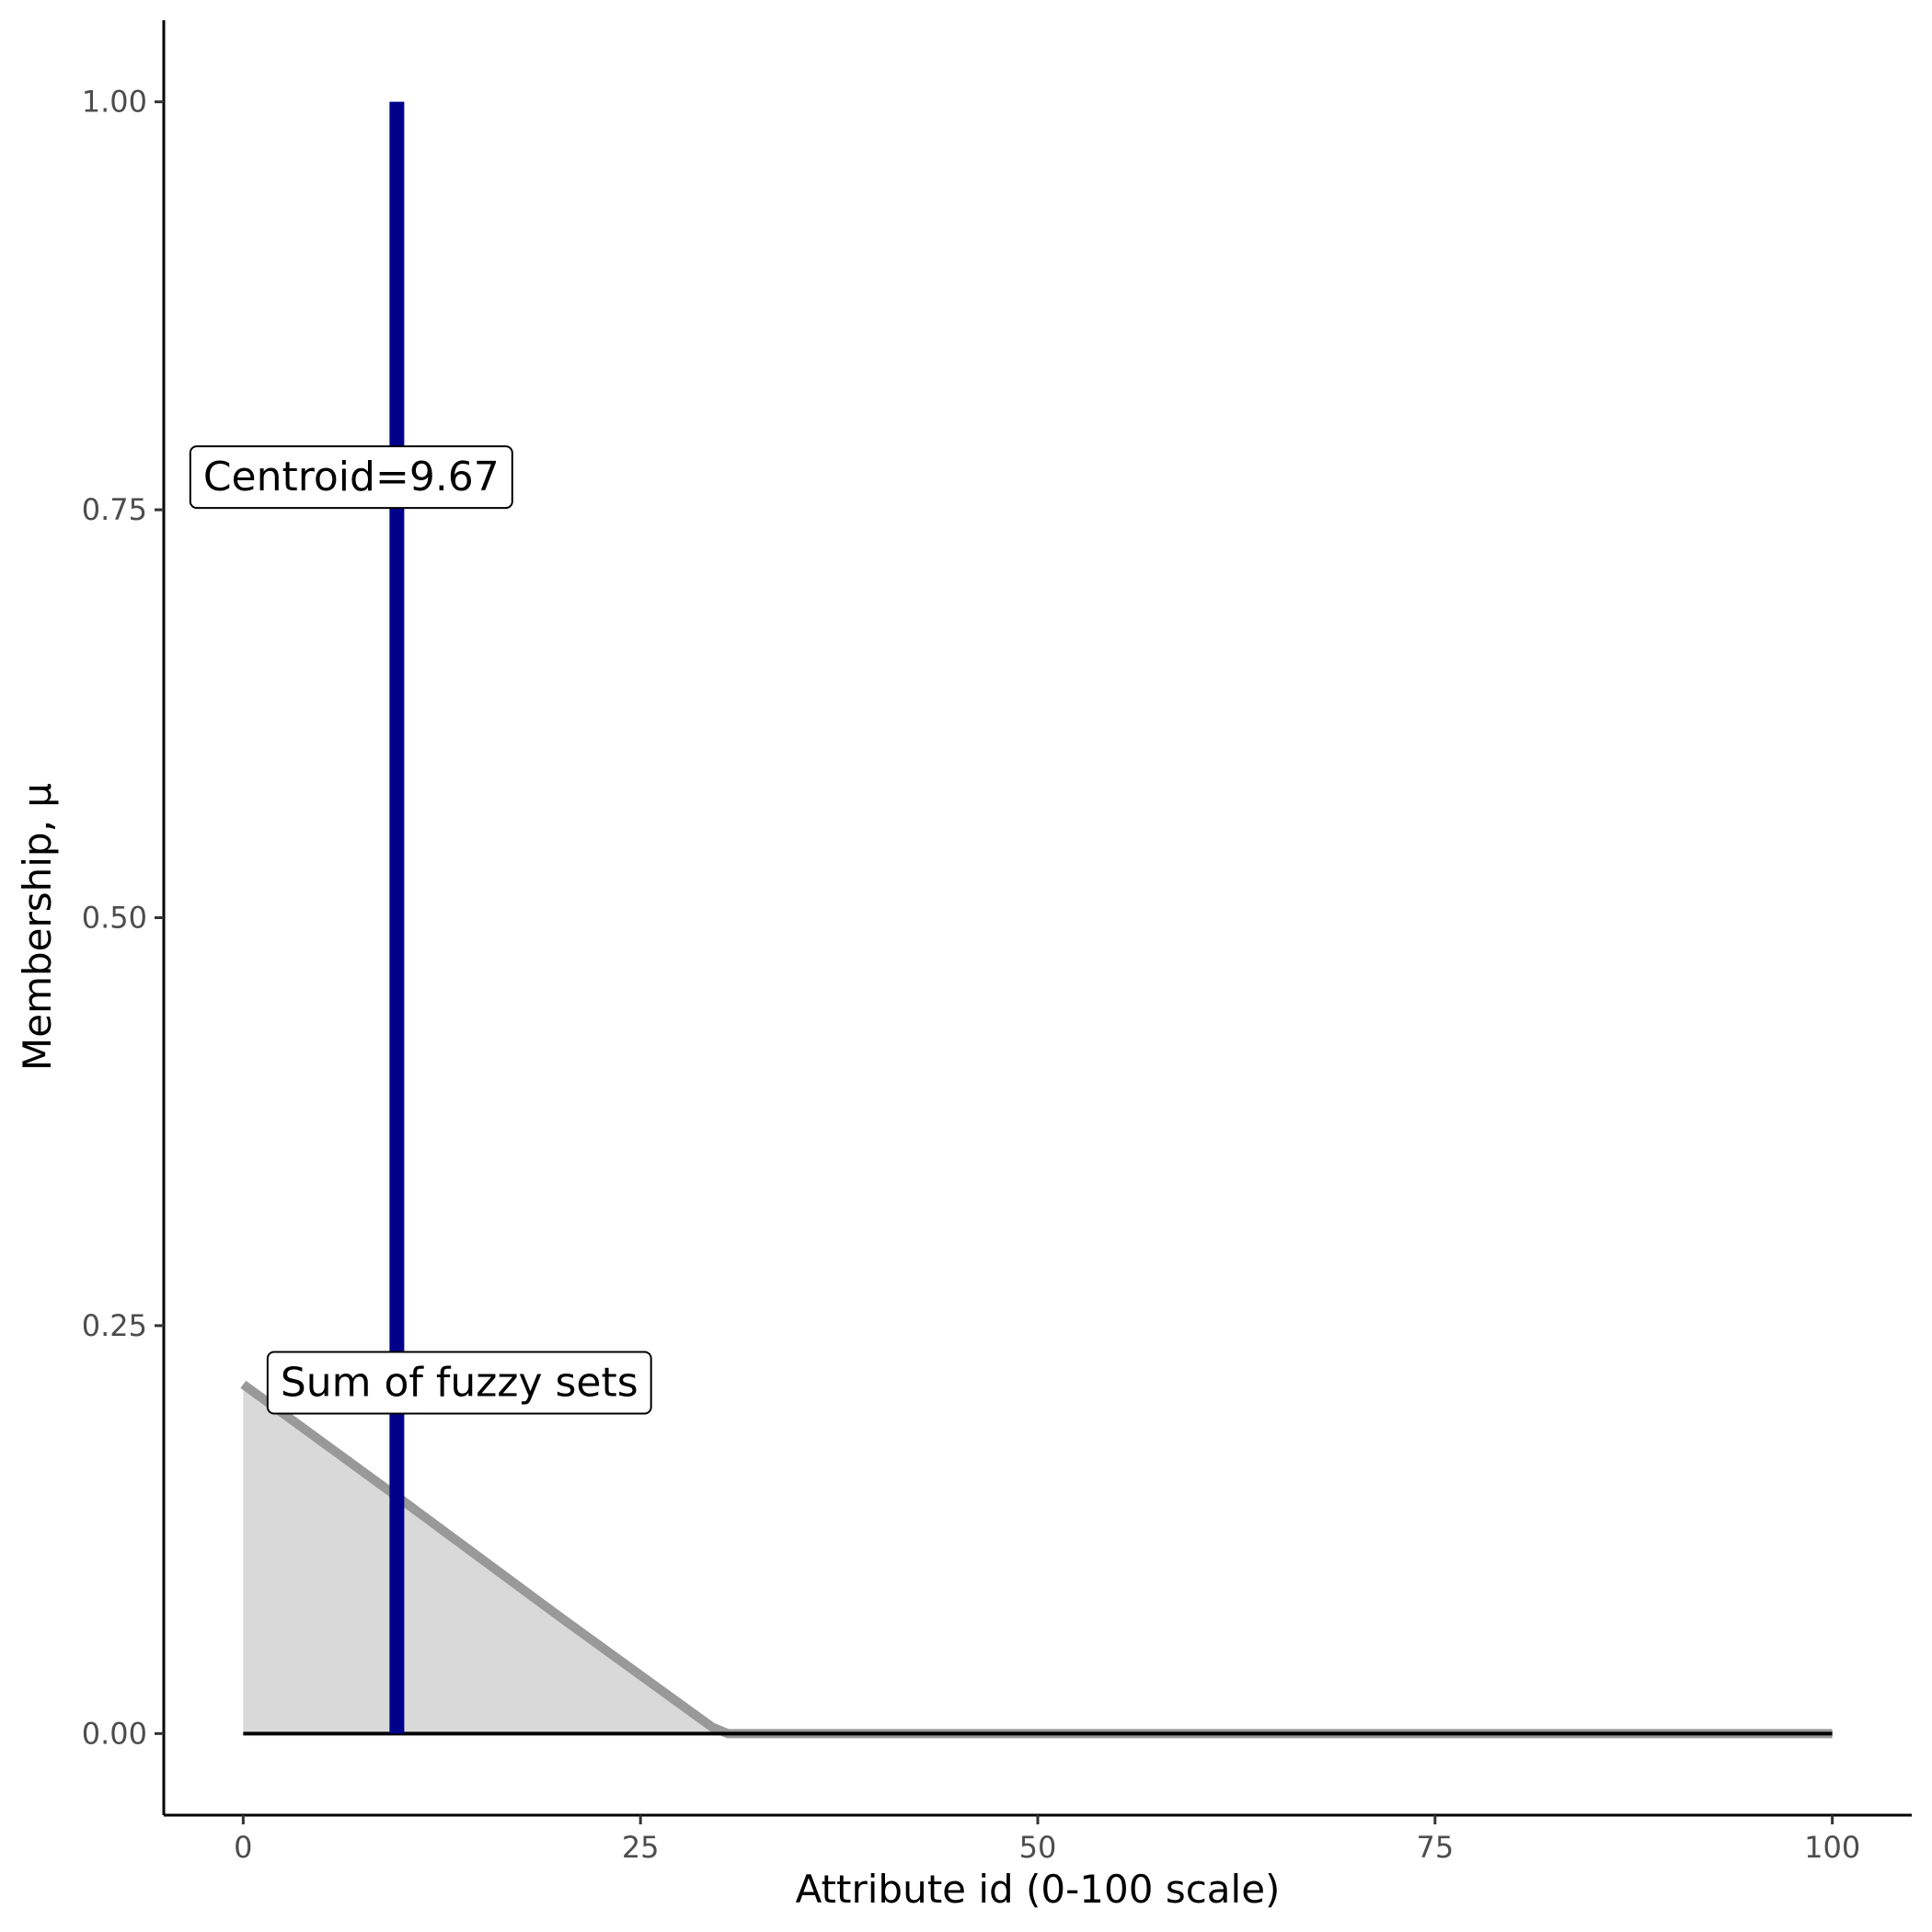  What do you see at coordinates (420, 930) in the screenshot?
I see `annotations: Centroid=9.67 Sum of fuzzy sets` at bounding box center [420, 930].